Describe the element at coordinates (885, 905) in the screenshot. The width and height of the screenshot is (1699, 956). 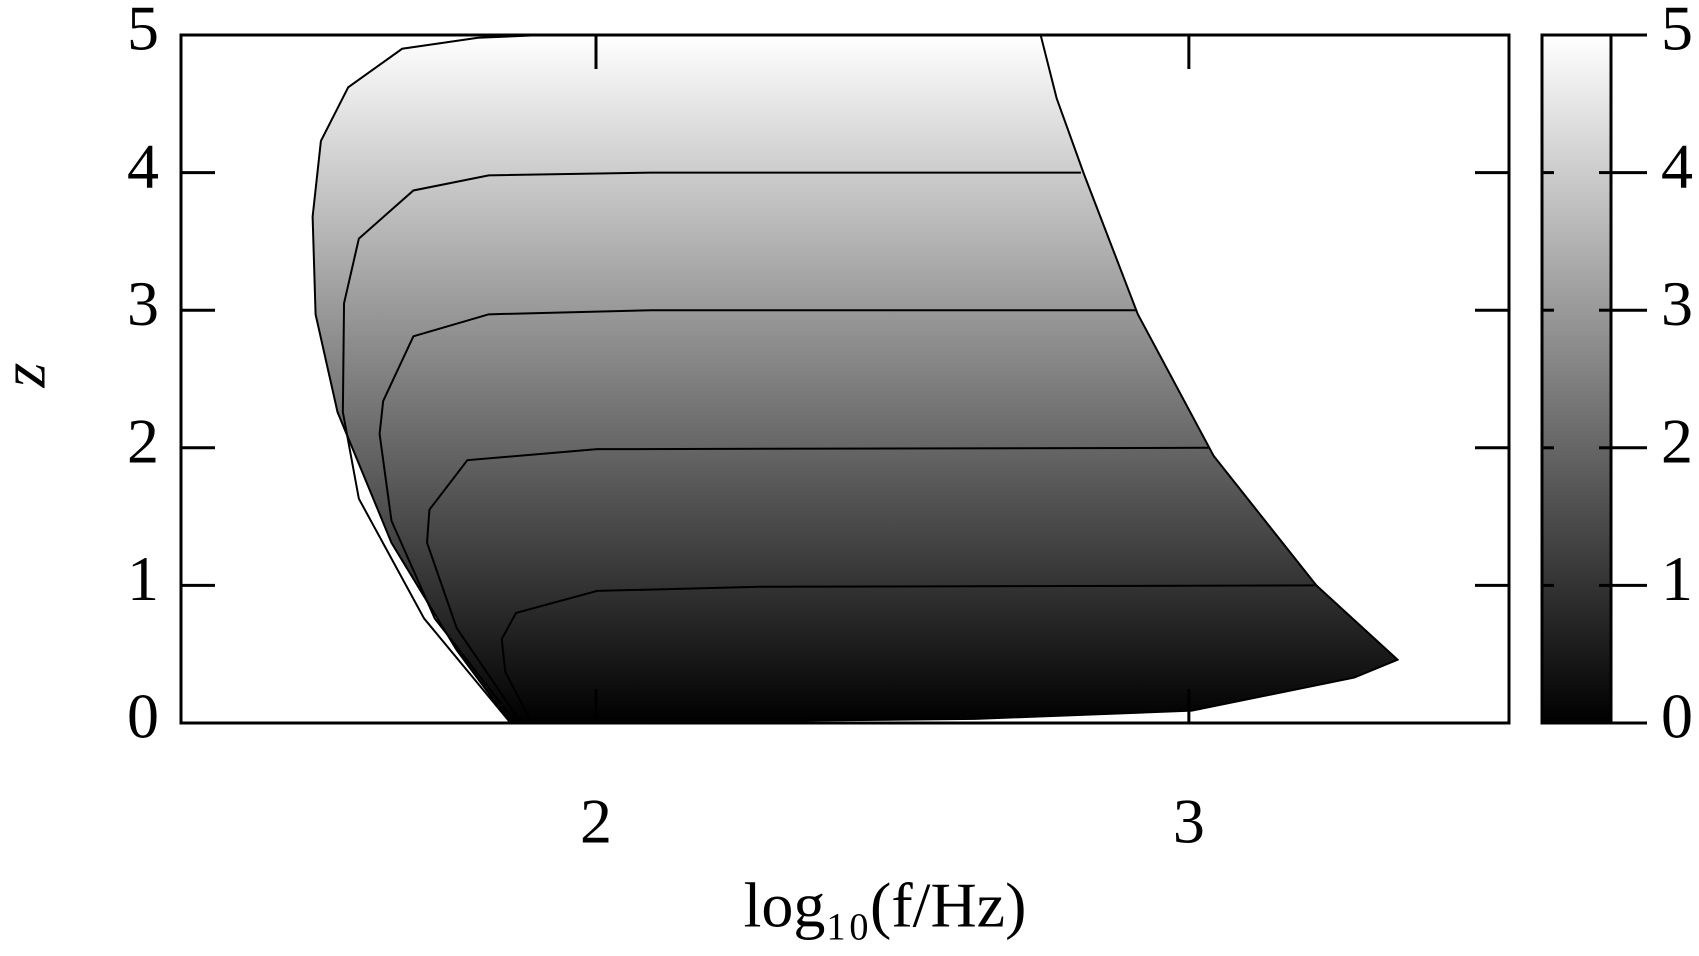
I see `x-axis-label: log₁₀(f/Hz)` at that location.